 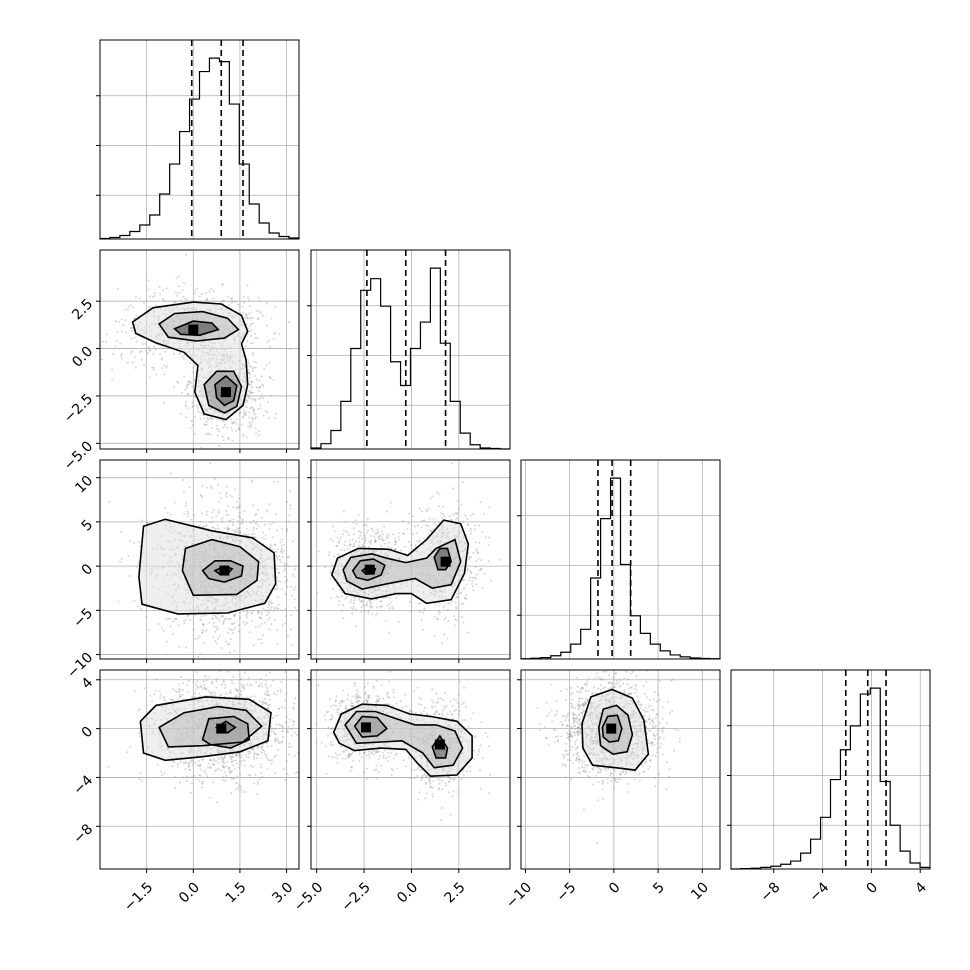 What do you see at coordinates (410, 358) in the screenshot?
I see `histogram-step` at bounding box center [410, 358].